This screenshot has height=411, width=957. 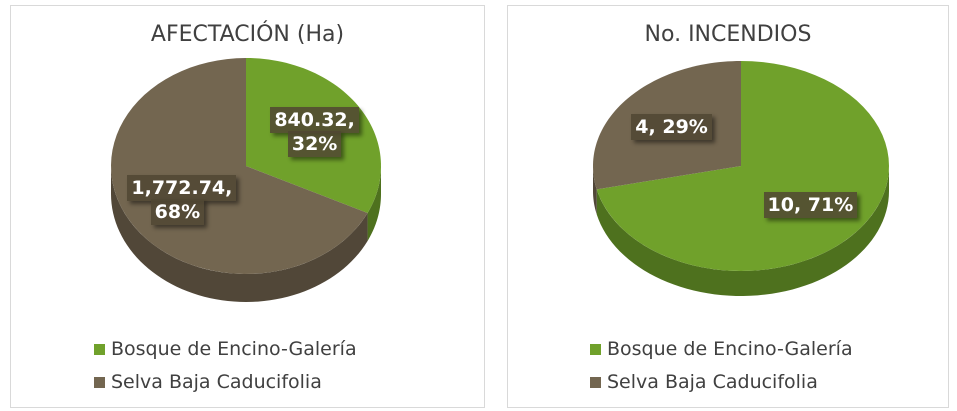 I want to click on data-label: 1,772.74, 68%, so click(x=182, y=200).